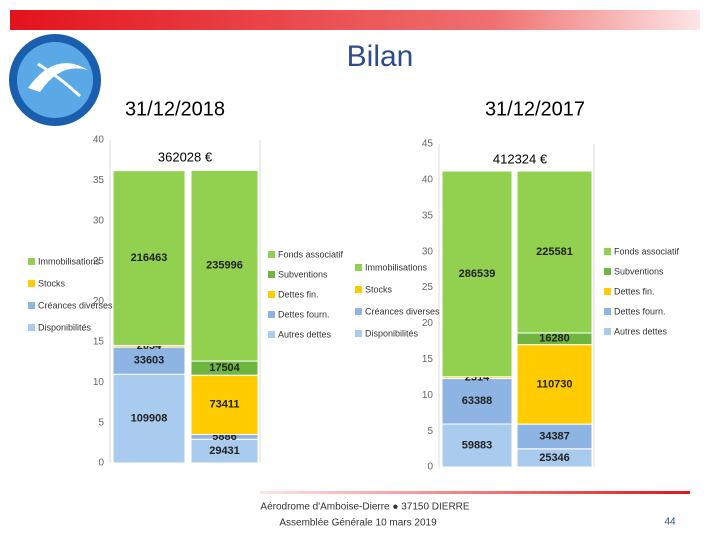 The height and width of the screenshot is (540, 720). What do you see at coordinates (149, 361) in the screenshot?
I see `value-label: 33603` at bounding box center [149, 361].